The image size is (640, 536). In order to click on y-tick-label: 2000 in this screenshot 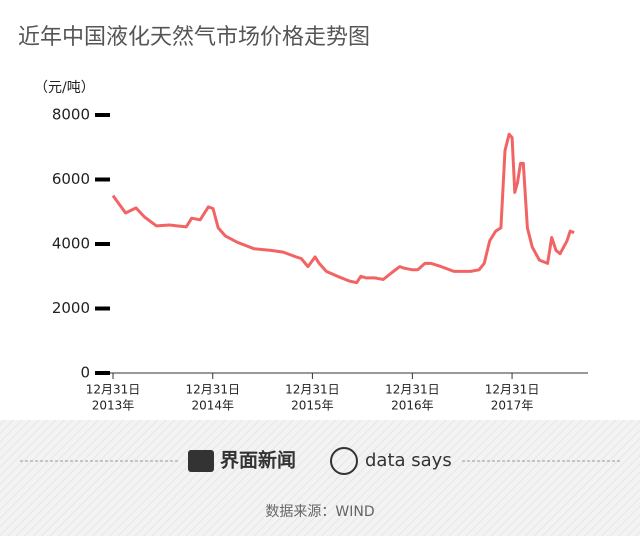, I will do `click(71, 308)`.